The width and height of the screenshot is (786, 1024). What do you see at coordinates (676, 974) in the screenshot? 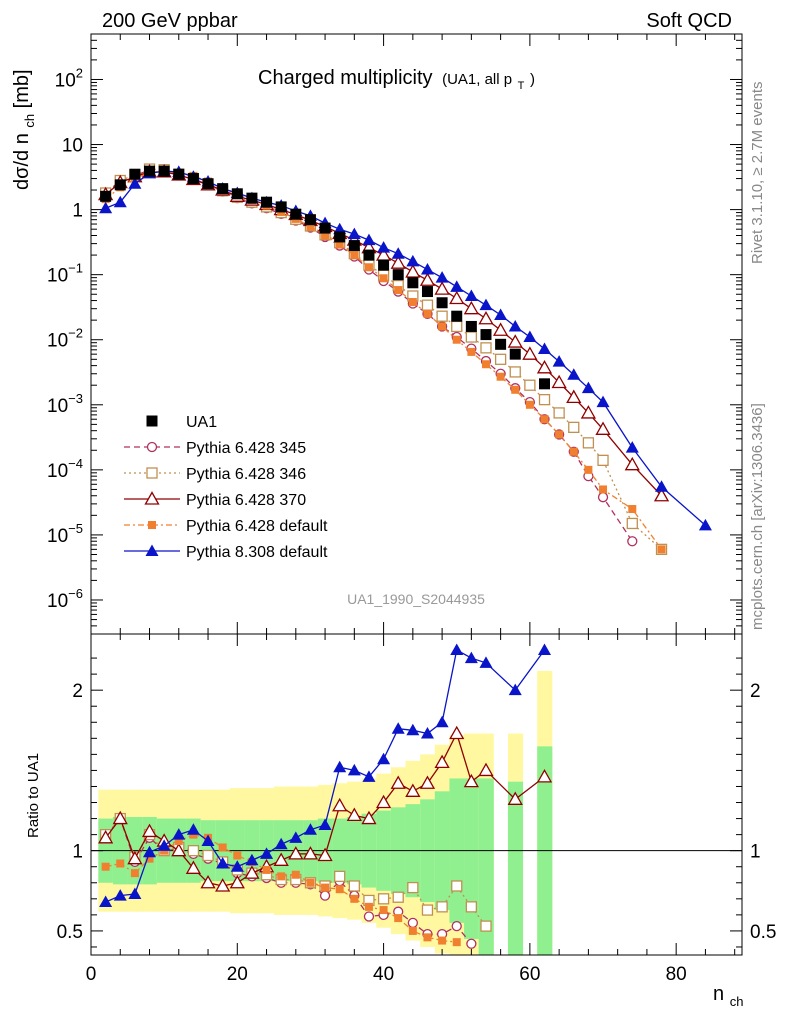
I see `x-tick-label: 80` at bounding box center [676, 974].